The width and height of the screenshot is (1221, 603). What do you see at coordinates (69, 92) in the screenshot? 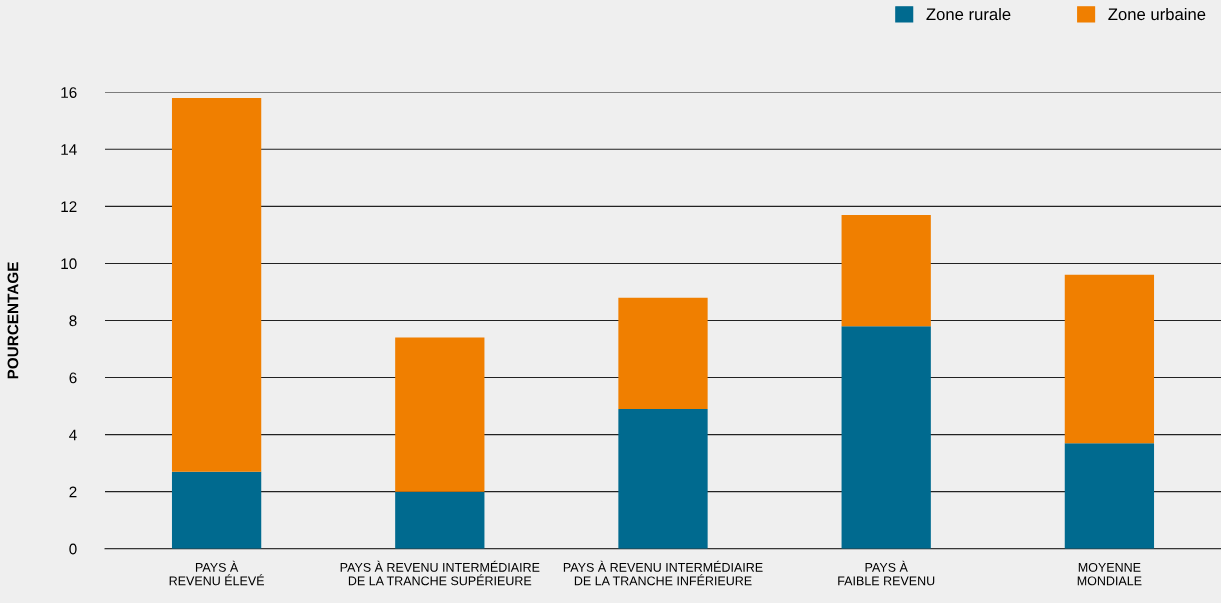
I see `y-tick-label: 16` at bounding box center [69, 92].